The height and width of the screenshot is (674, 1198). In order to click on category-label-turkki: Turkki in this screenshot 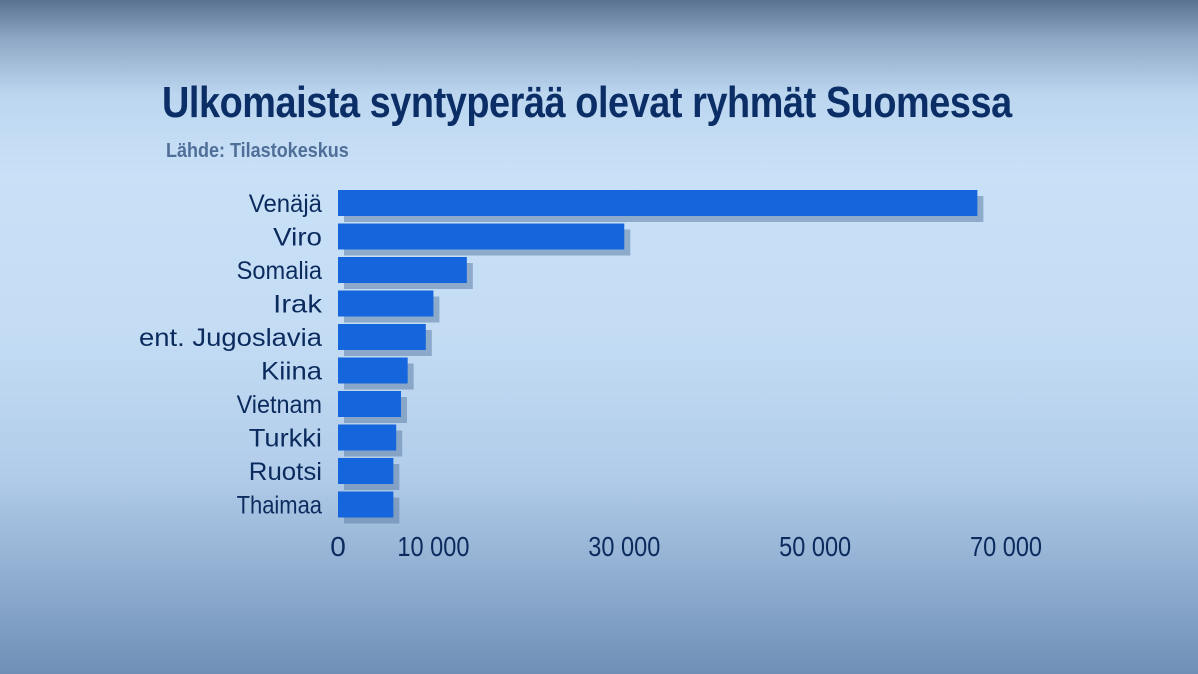, I will do `click(285, 439)`.